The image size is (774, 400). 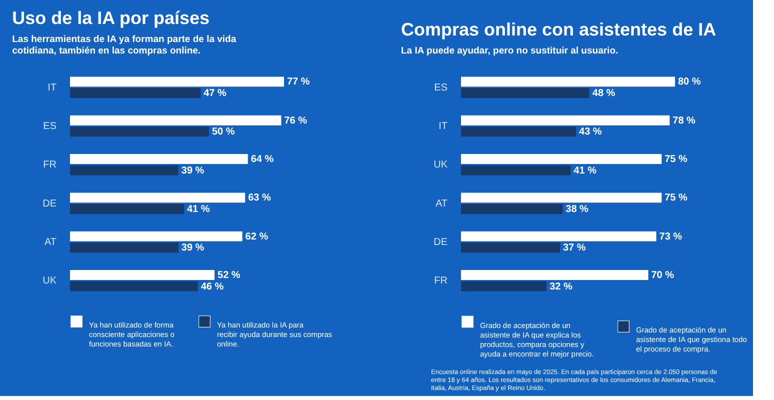 I want to click on chart-title: Compras online con asistentes de IA, so click(x=558, y=30).